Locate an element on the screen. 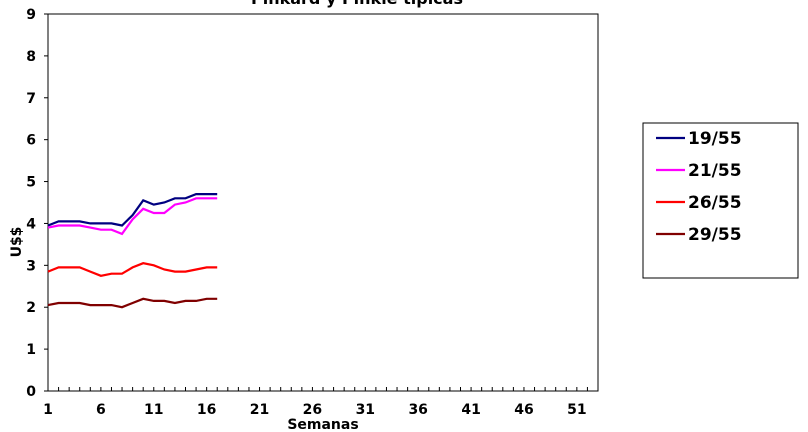 This screenshot has height=432, width=808. x-tick-label: 26 is located at coordinates (312, 410).